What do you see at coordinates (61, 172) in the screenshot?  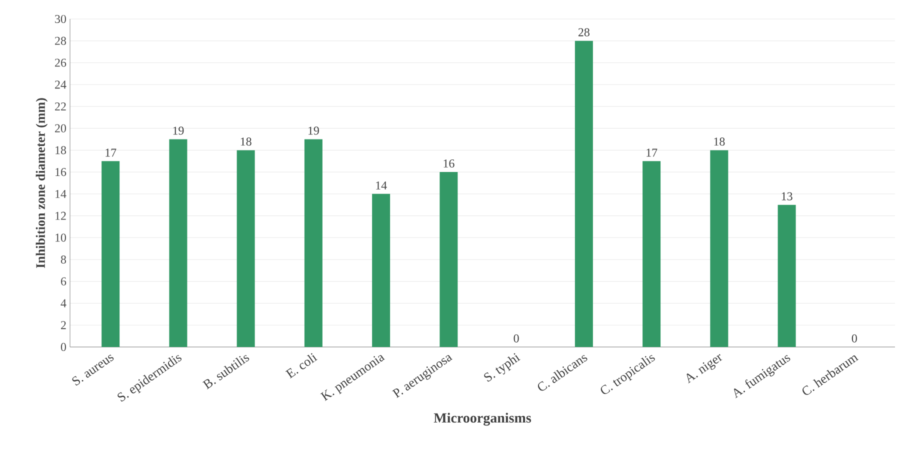 I see `y-tick-label: 16` at bounding box center [61, 172].